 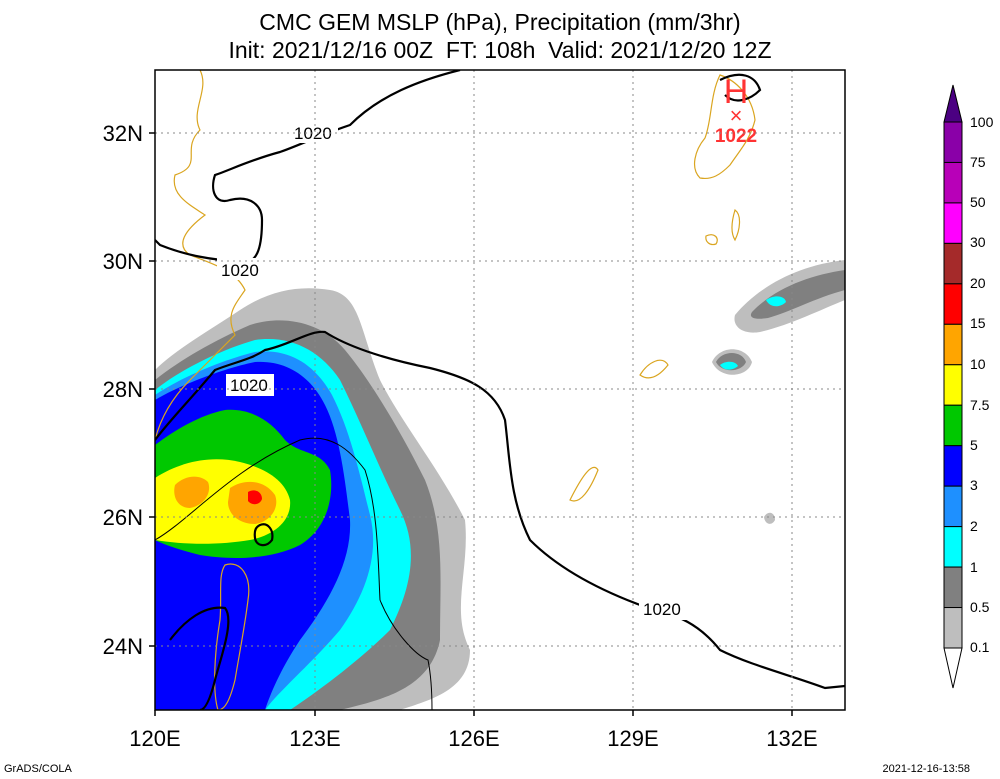 I want to click on lon-tick-label: 129E, so click(x=632, y=738).